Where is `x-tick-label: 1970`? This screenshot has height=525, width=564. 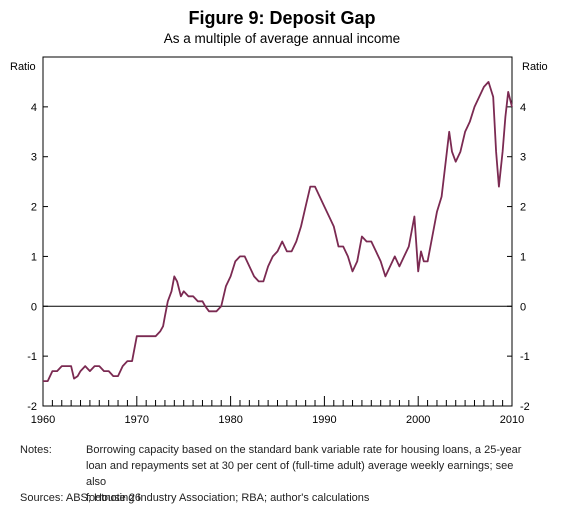 x-tick-label: 1970 is located at coordinates (137, 420).